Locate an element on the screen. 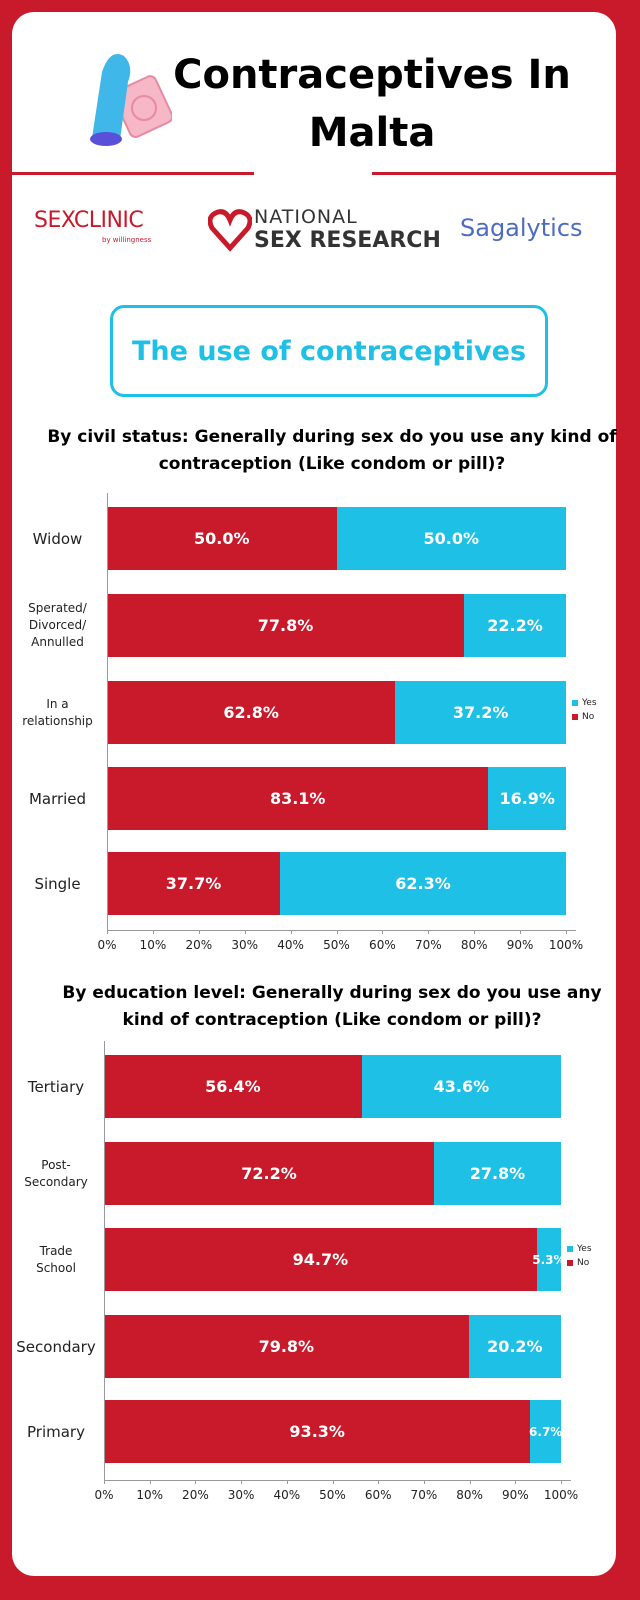 The width and height of the screenshot is (640, 1600). value-label: 37.2% is located at coordinates (480, 712).